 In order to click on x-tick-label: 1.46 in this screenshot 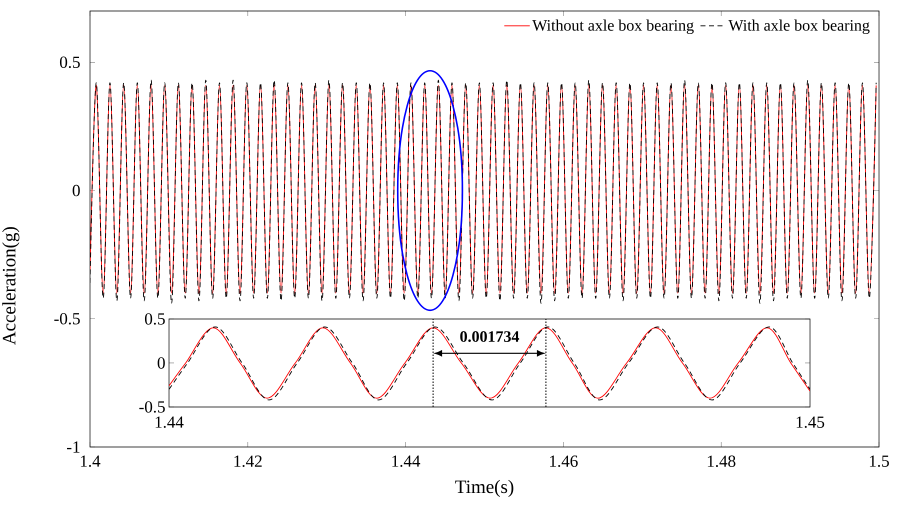, I will do `click(564, 461)`.